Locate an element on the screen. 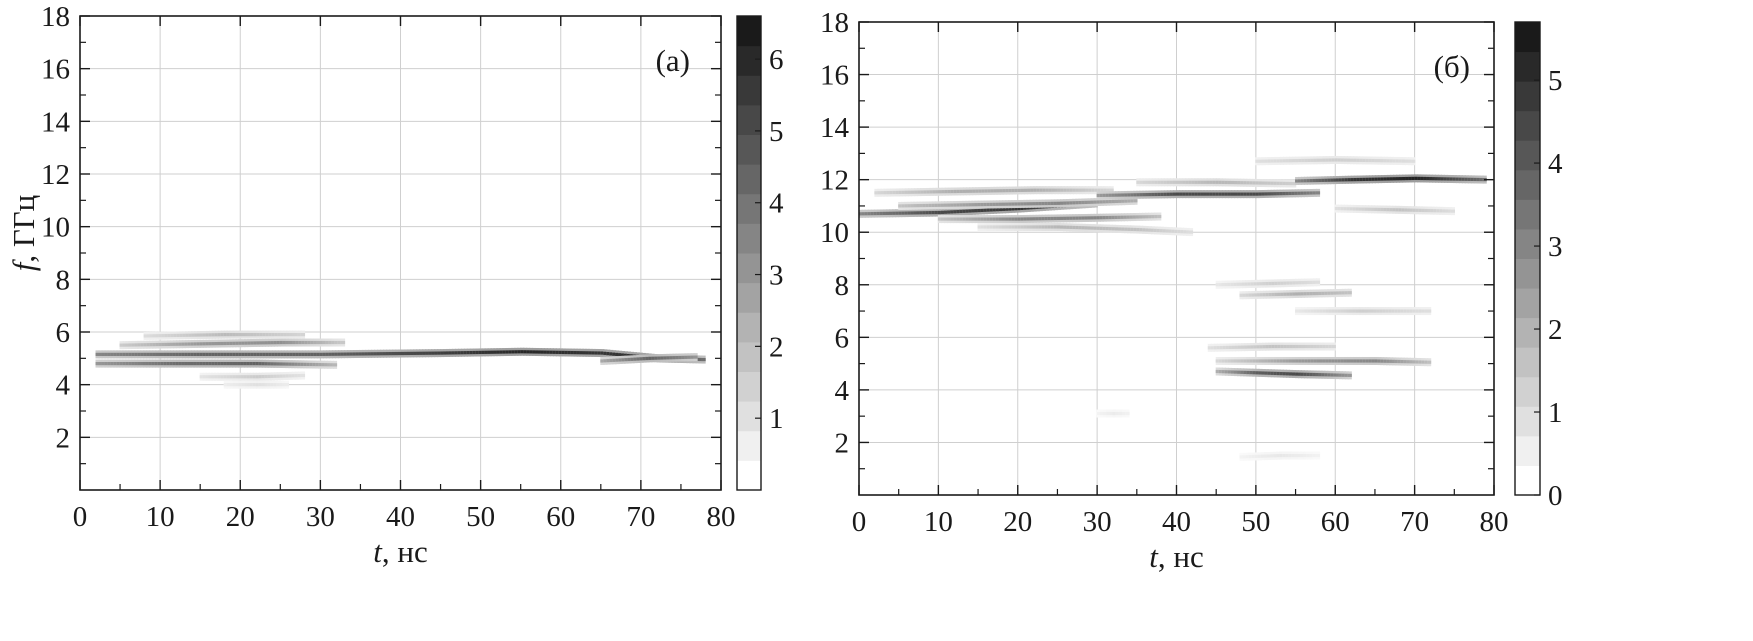 The image size is (1753, 641). y-tick-label: 4 is located at coordinates (842, 391).